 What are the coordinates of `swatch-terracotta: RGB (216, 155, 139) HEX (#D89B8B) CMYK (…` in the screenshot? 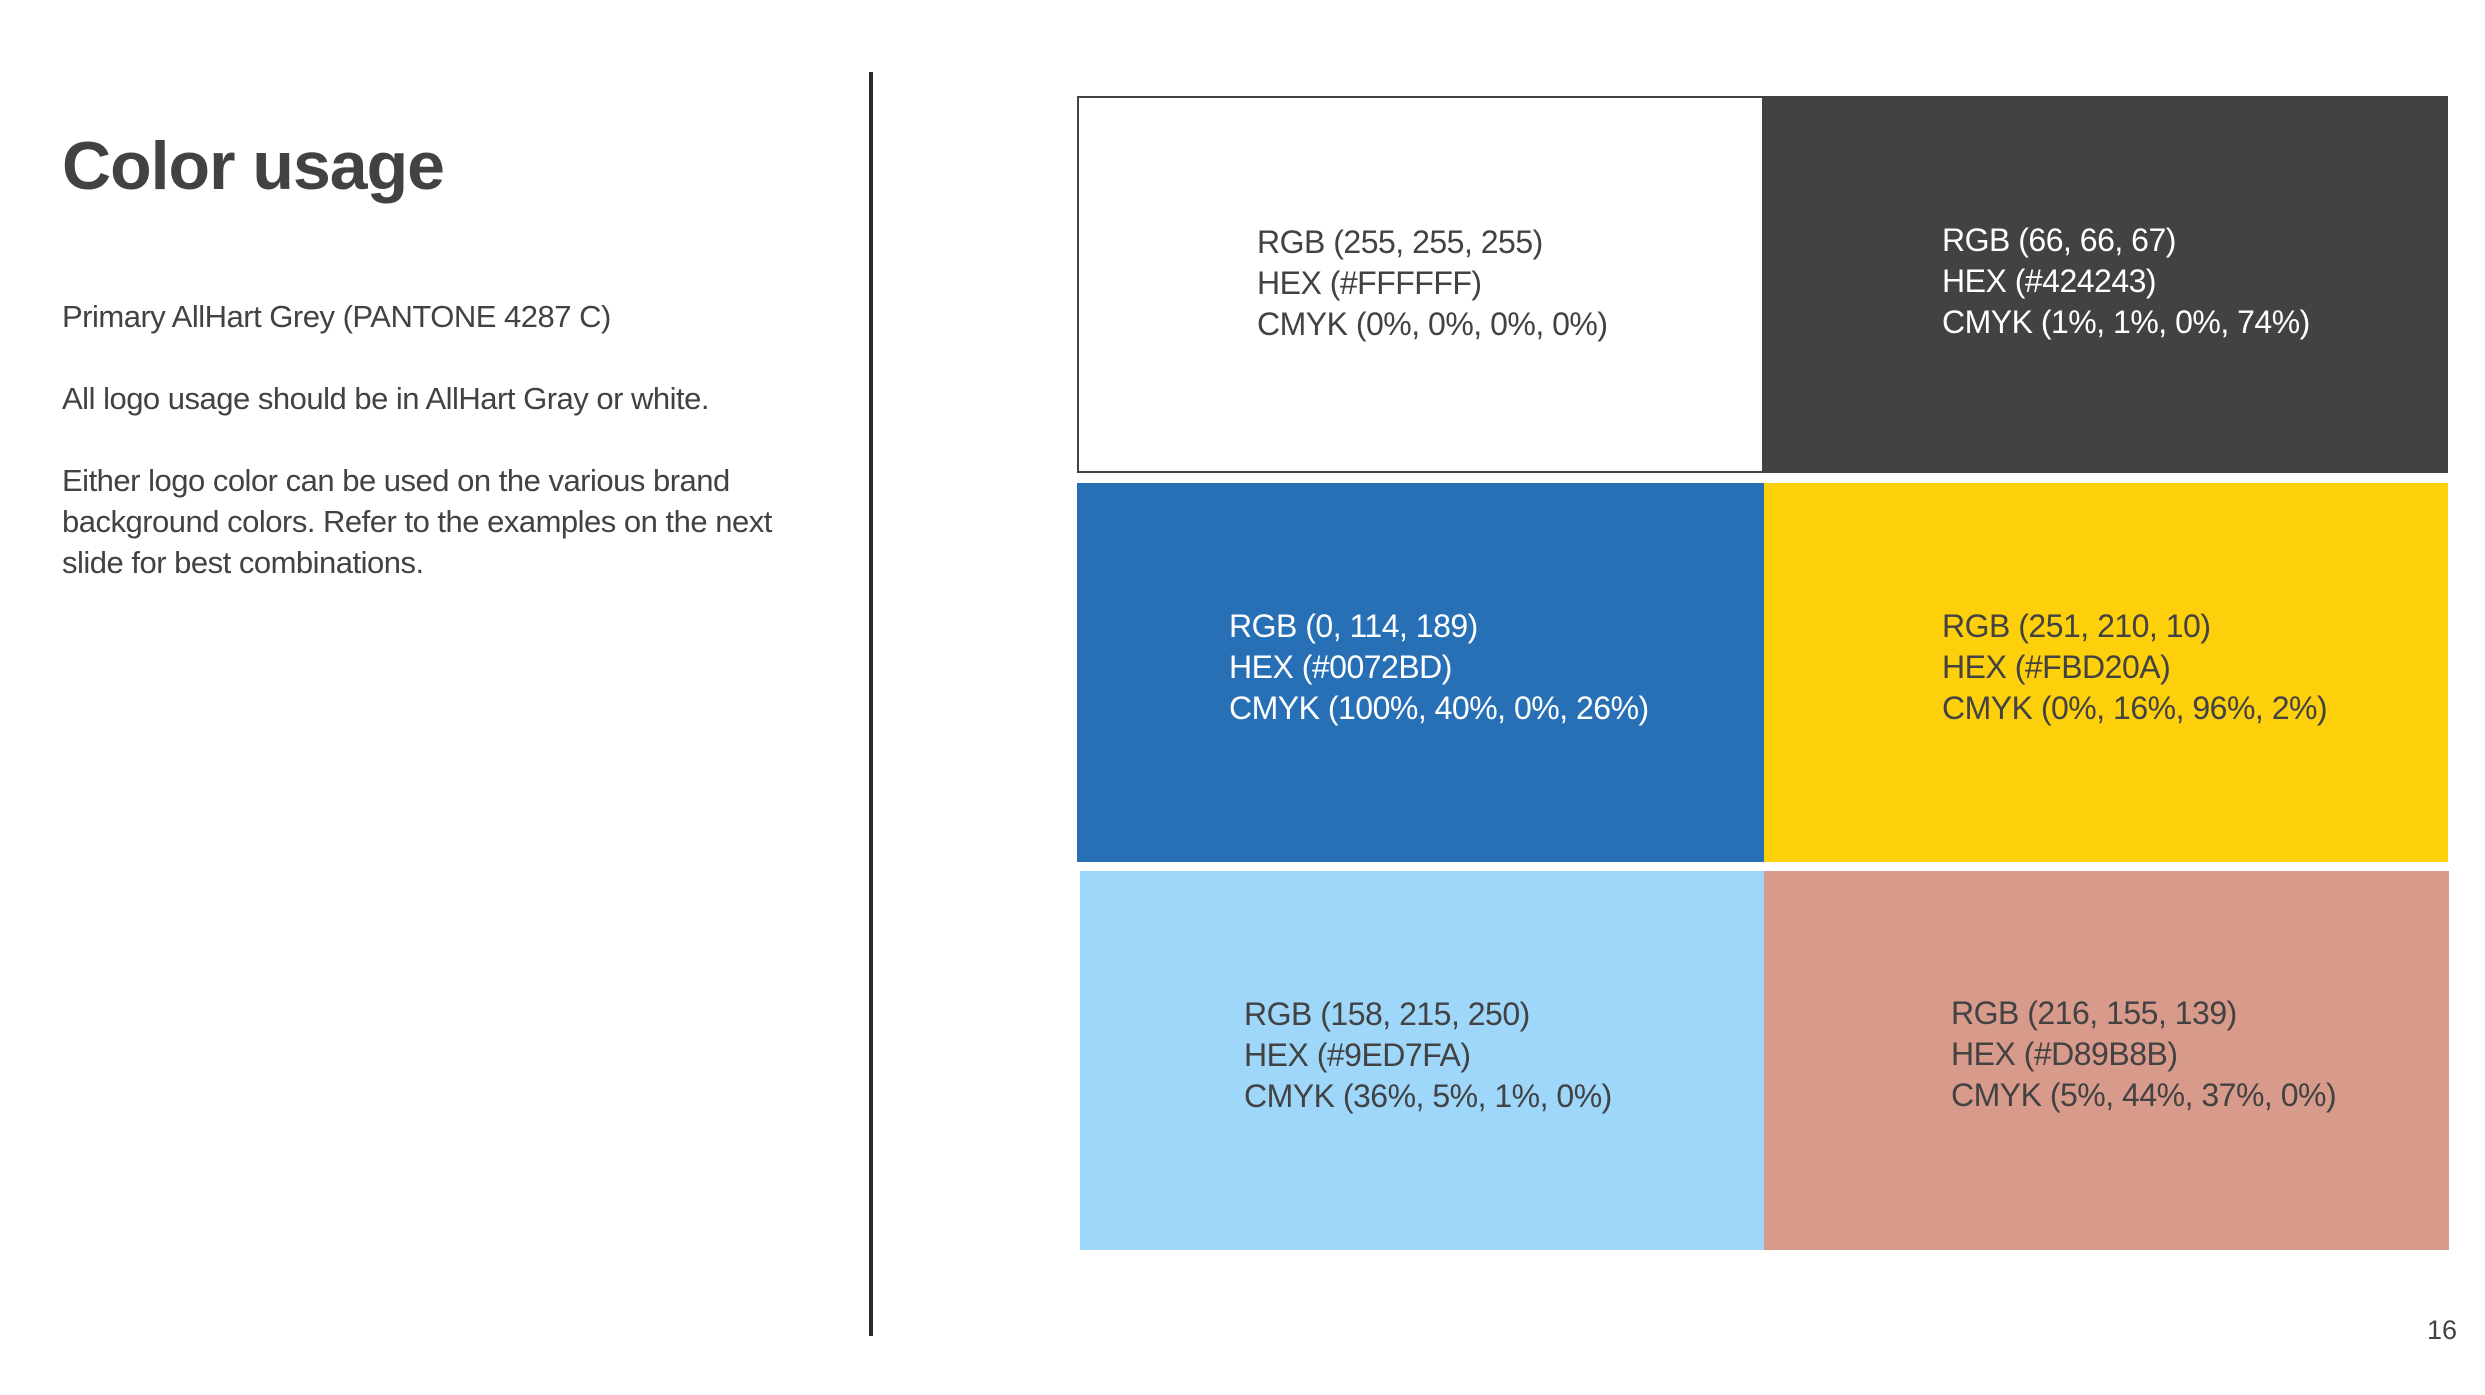 It's located at (2106, 1060).